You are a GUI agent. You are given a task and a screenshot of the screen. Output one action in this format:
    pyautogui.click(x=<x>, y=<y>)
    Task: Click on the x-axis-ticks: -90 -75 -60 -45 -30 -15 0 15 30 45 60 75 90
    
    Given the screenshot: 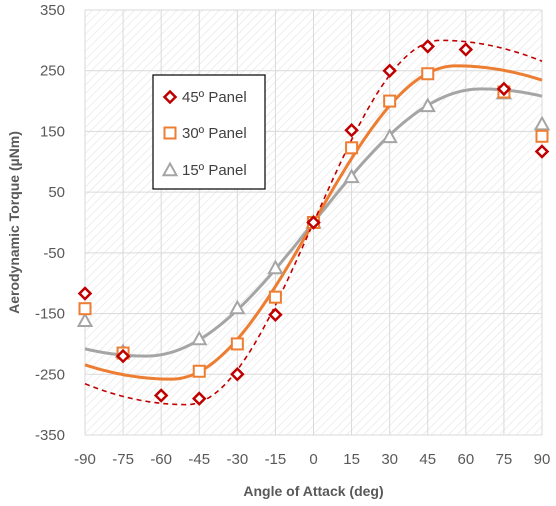 What is the action you would take?
    pyautogui.click(x=312, y=459)
    